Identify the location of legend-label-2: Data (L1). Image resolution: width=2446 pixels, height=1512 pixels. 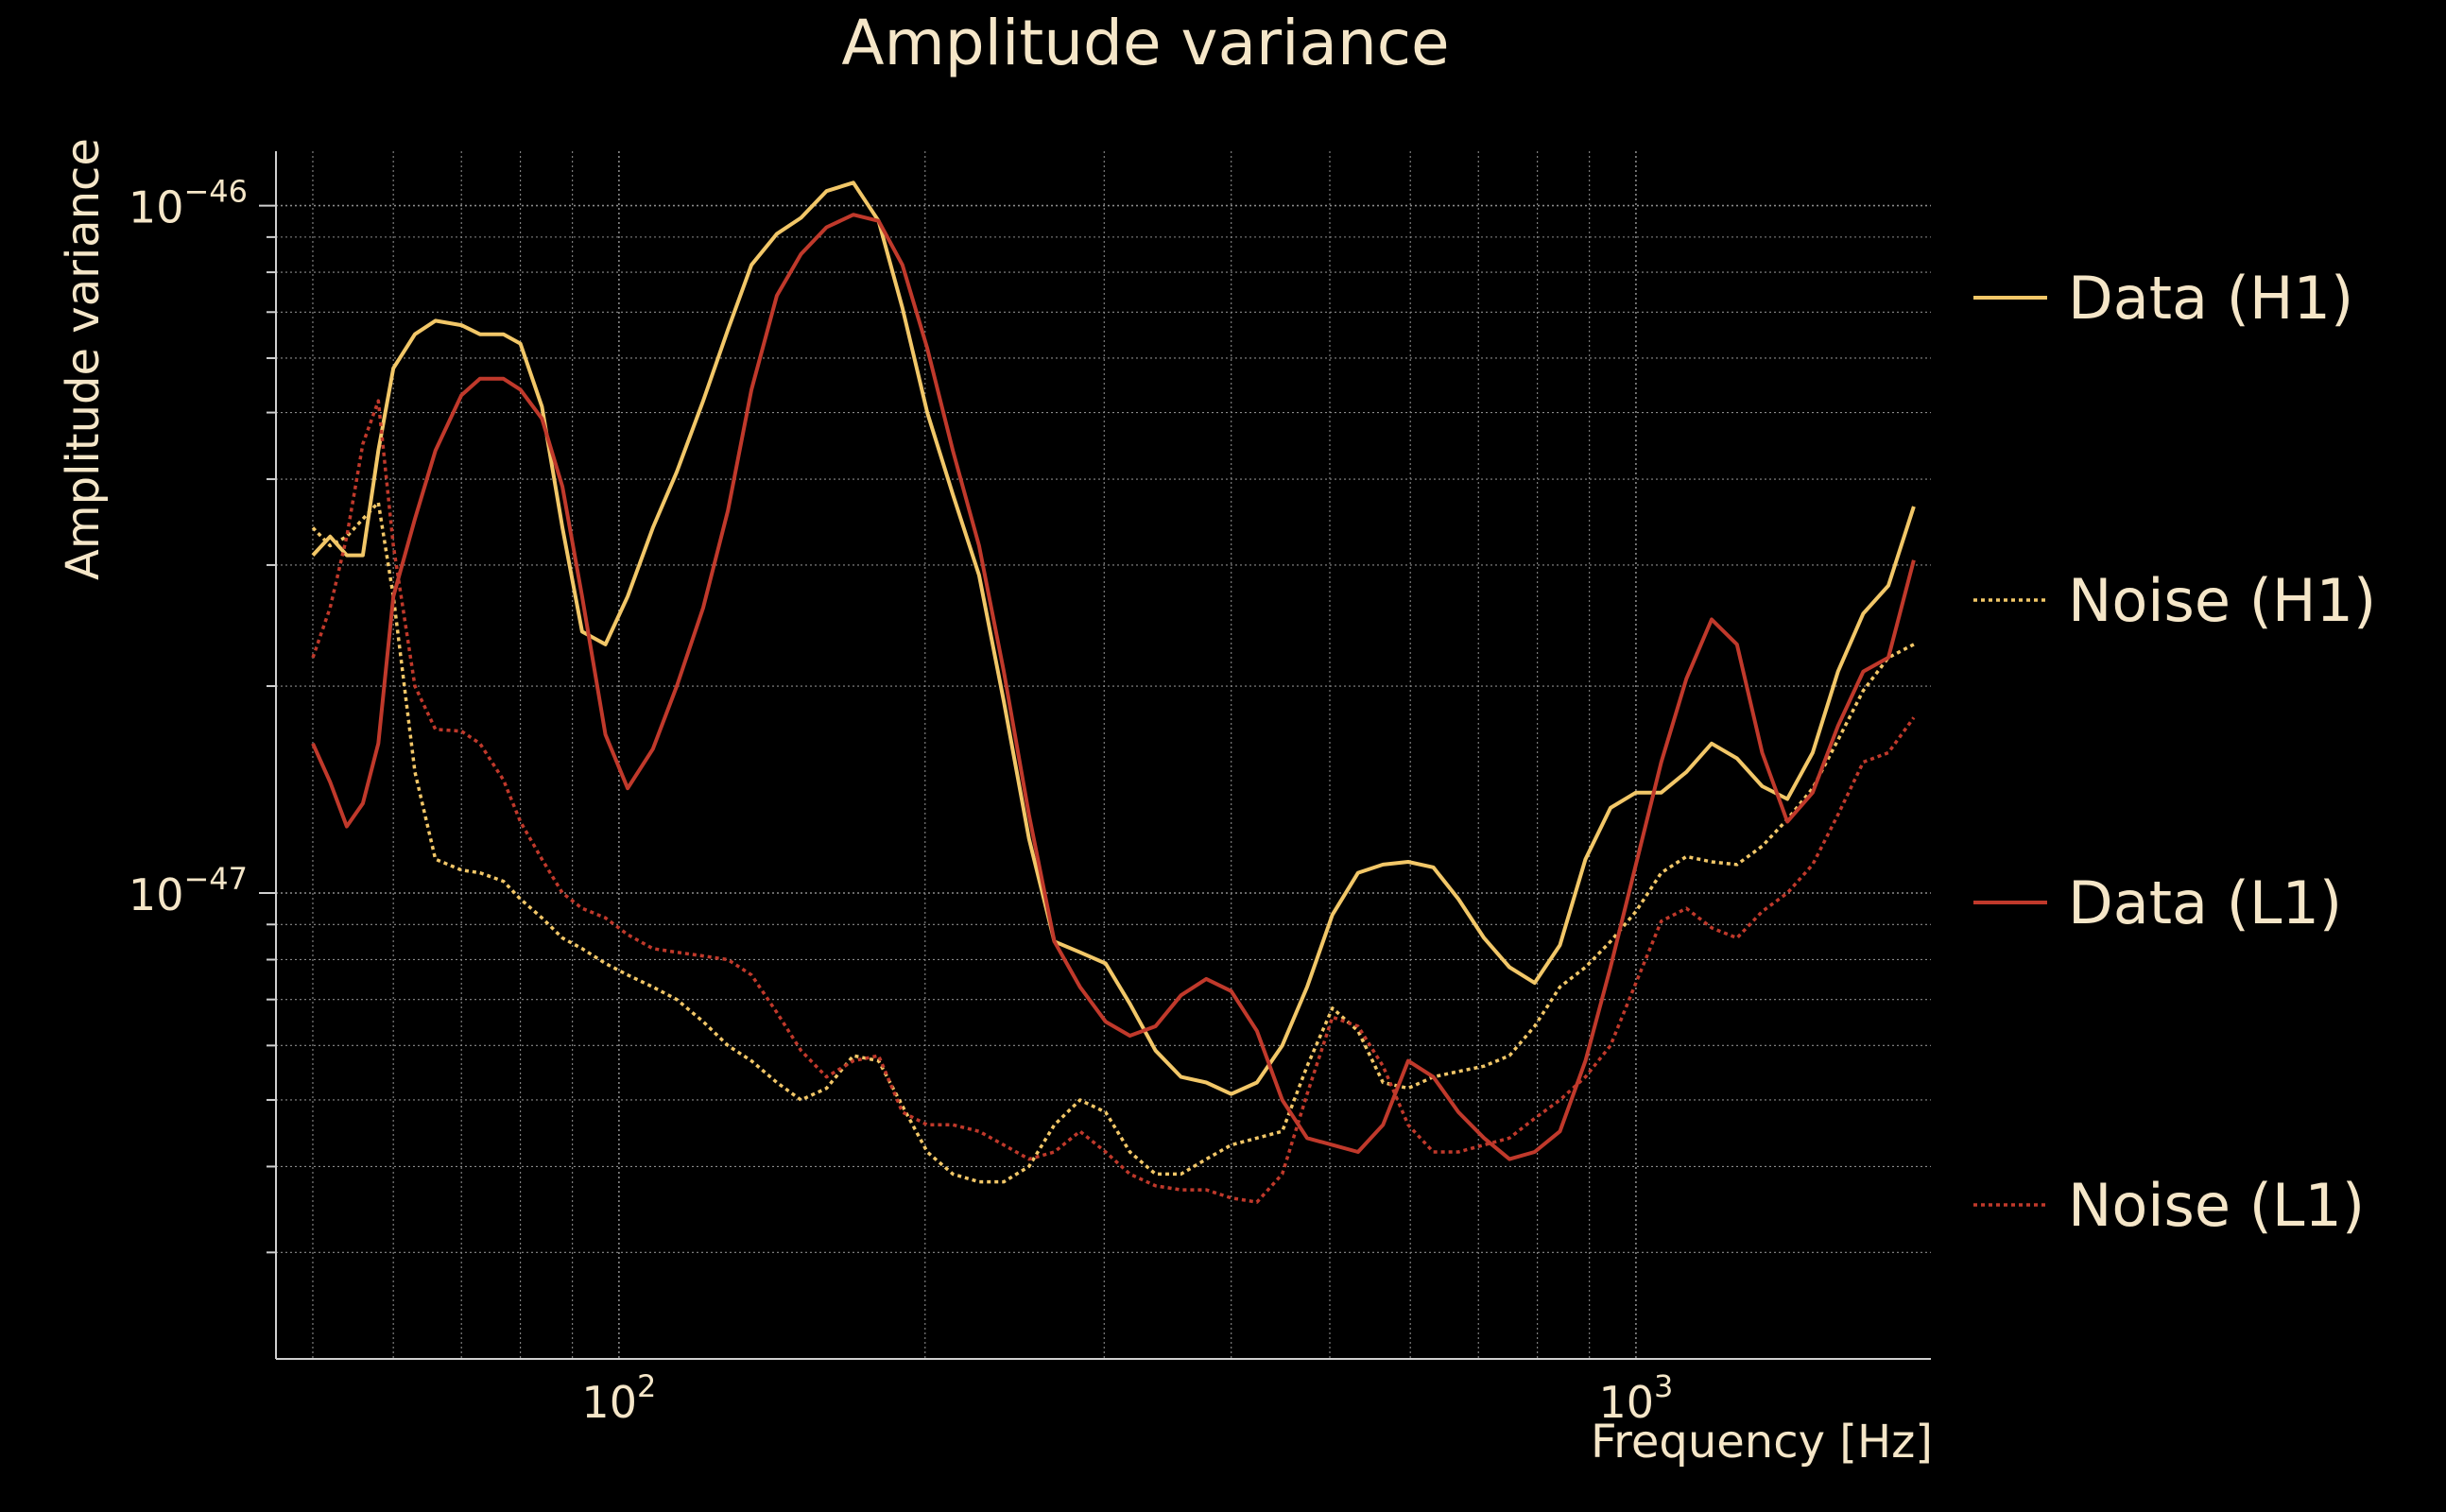
(2205, 902).